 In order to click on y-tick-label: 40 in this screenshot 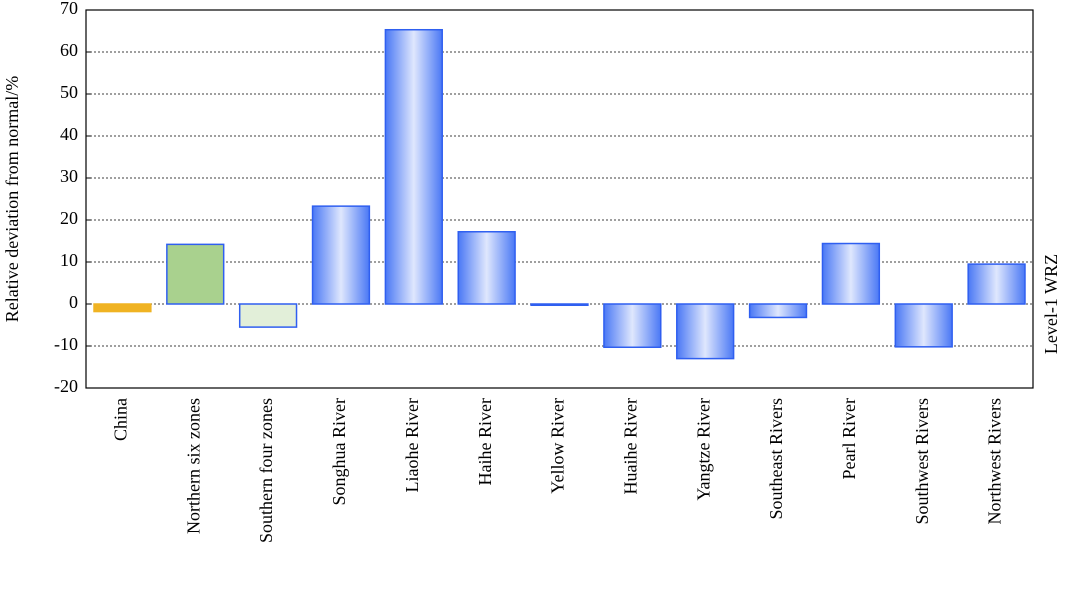, I will do `click(69, 134)`.